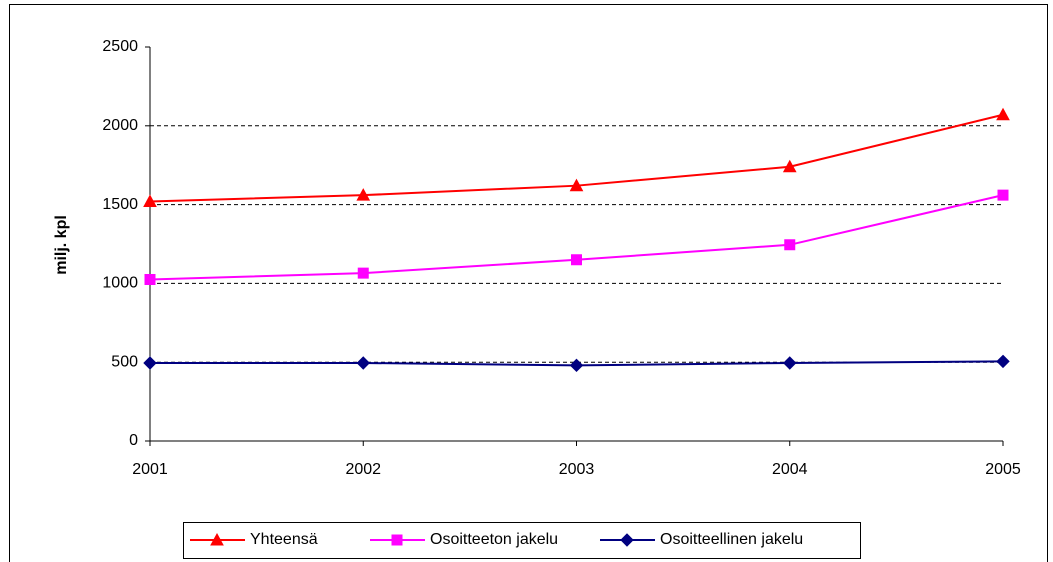 Image resolution: width=1053 pixels, height=562 pixels. I want to click on legend, so click(522, 540).